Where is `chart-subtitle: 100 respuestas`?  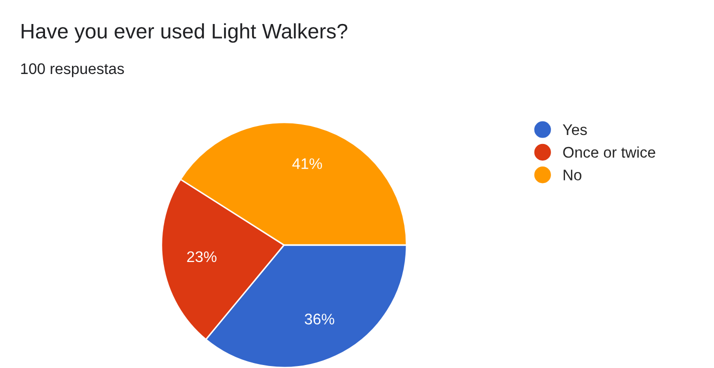
chart-subtitle: 100 respuestas is located at coordinates (72, 70).